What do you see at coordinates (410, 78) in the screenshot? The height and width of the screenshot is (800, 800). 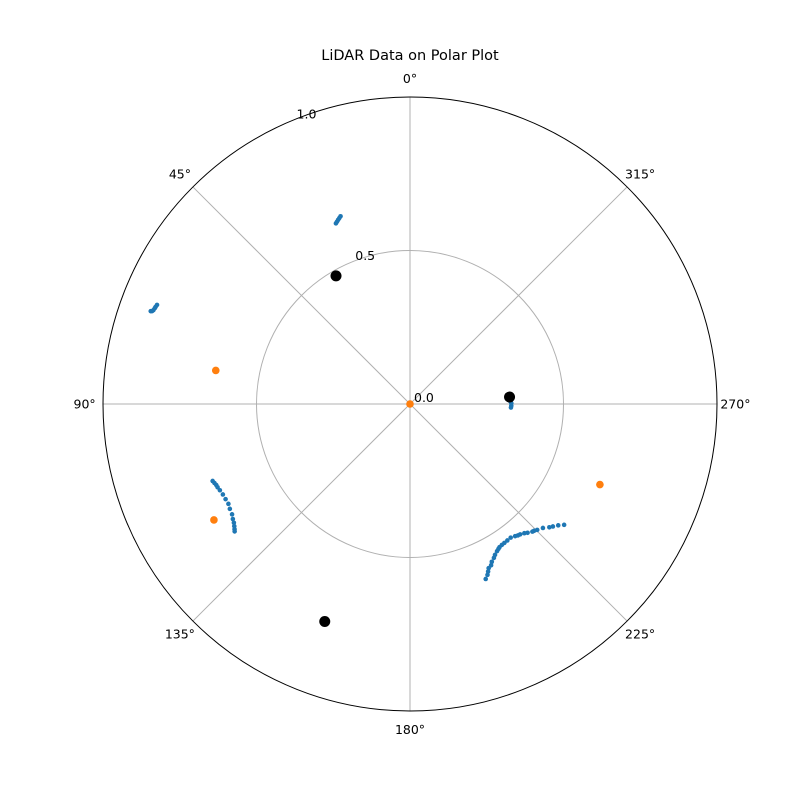 I see `angle-tick-label: 0°` at bounding box center [410, 78].